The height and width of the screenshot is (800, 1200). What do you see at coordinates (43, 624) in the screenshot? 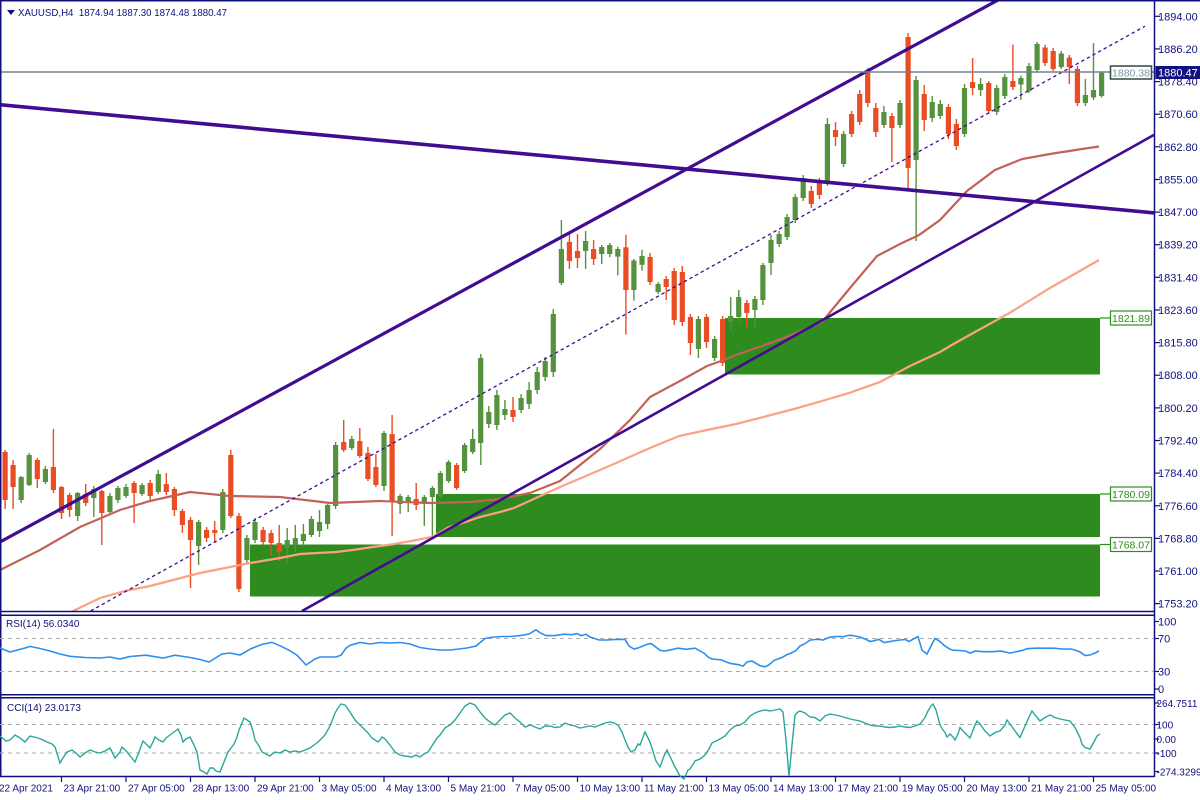
I see `svg-text: RSI(14) 56.0340` at bounding box center [43, 624].